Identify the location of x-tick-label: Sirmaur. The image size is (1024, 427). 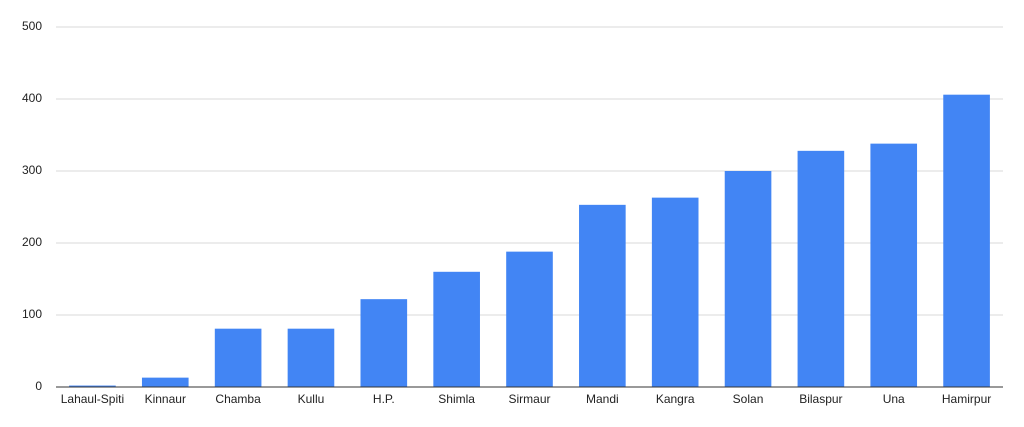
(529, 399).